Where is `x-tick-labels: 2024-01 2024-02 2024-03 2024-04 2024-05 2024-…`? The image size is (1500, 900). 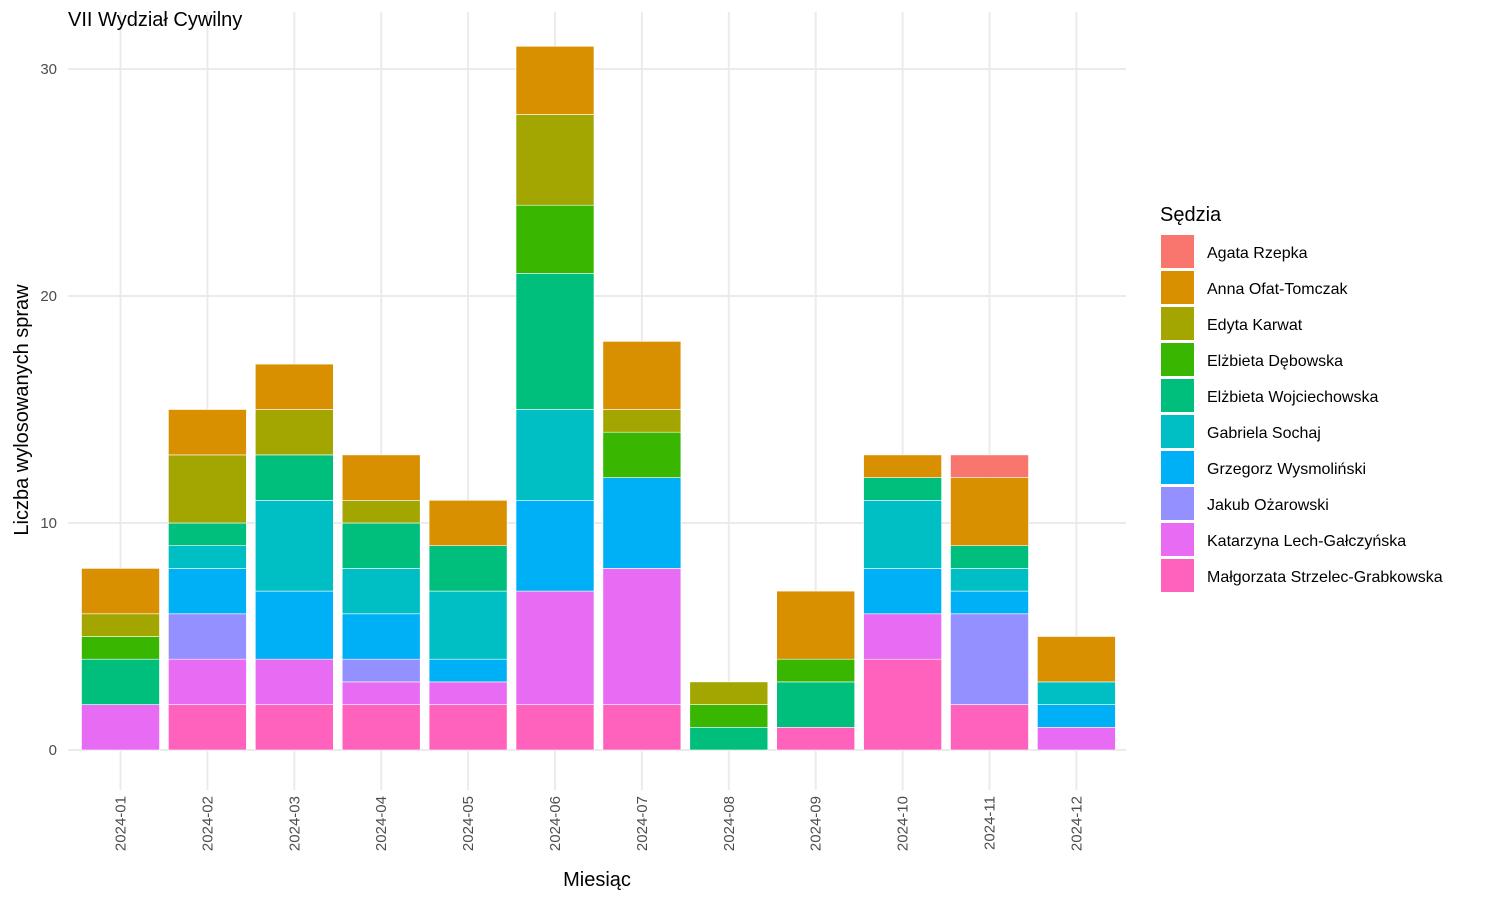
x-tick-labels: 2024-01 2024-02 2024-03 2024-04 2024-05 2024-… is located at coordinates (599, 823).